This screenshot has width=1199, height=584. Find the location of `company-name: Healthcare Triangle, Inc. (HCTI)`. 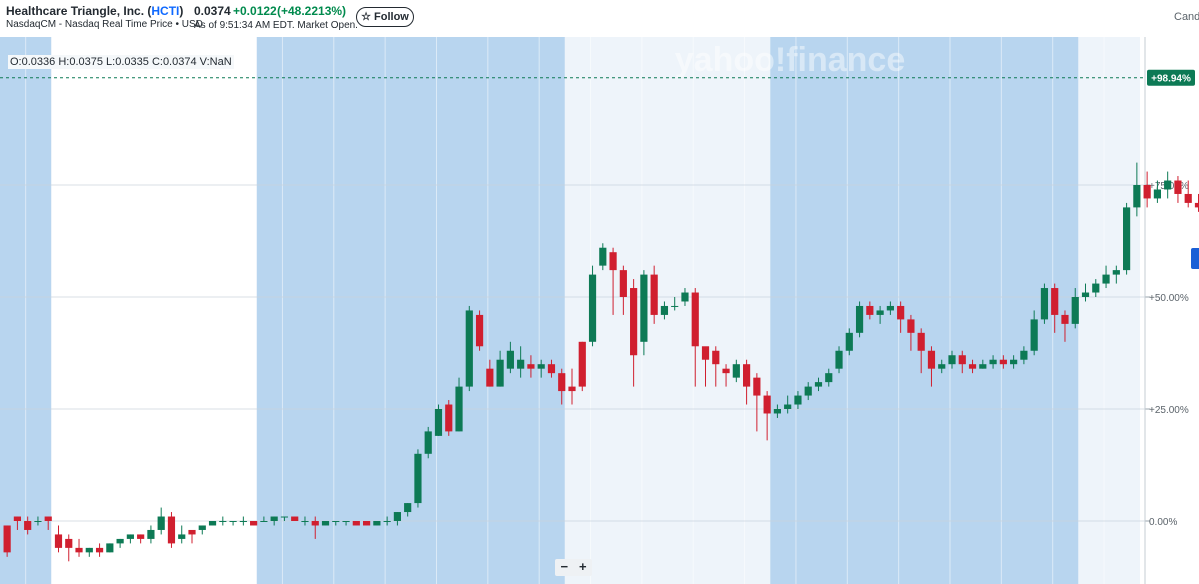

company-name: Healthcare Triangle, Inc. (HCTI) is located at coordinates (95, 11).